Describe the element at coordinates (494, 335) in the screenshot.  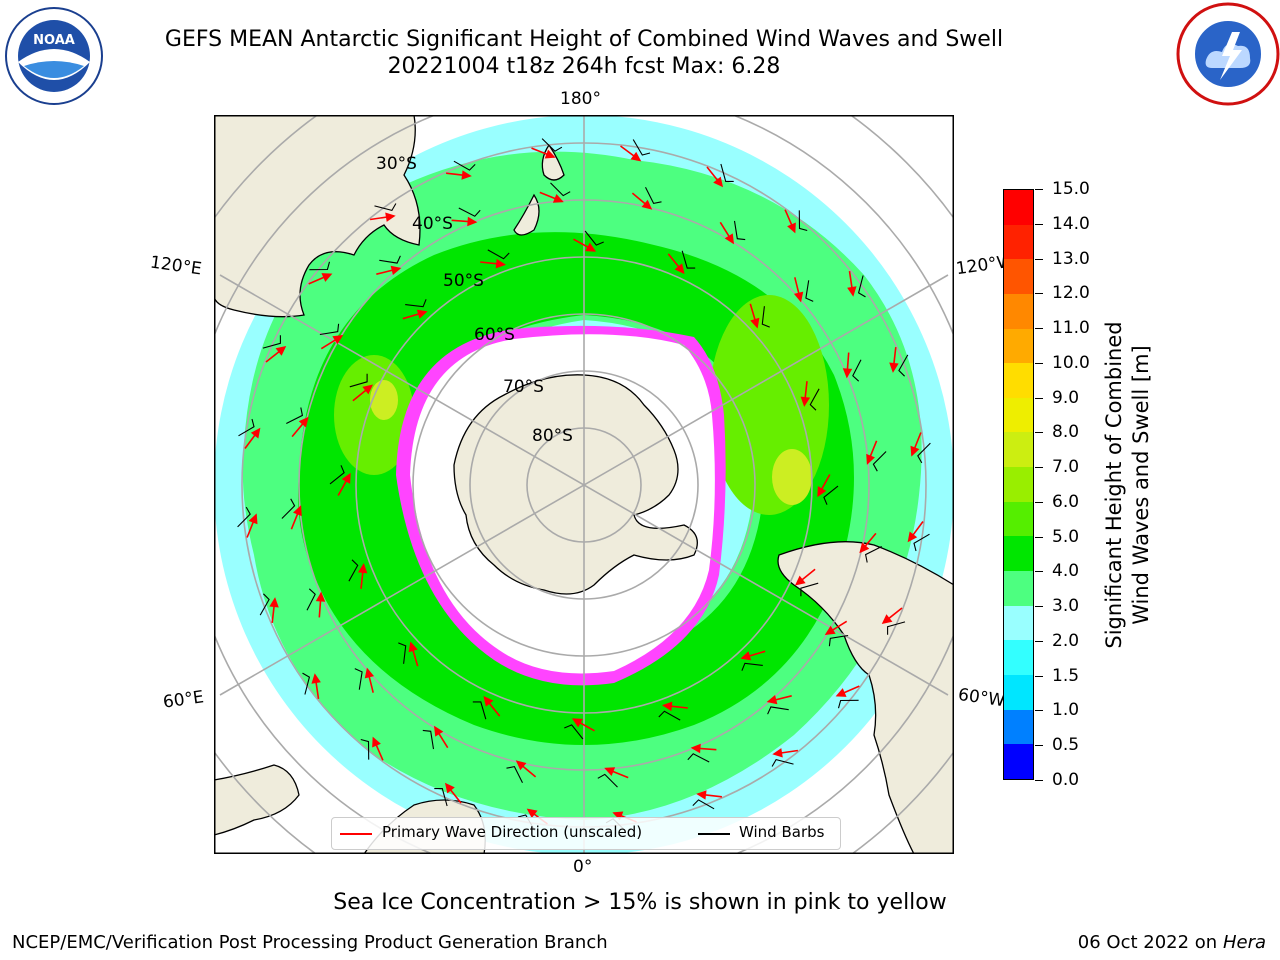
I see `lat-label-60s: 60°S` at that location.